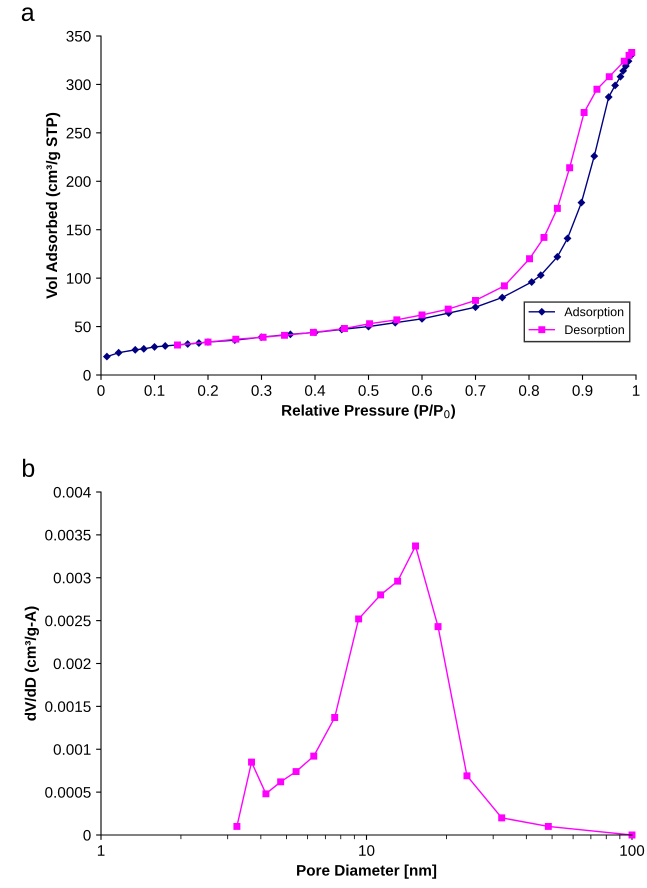 This screenshot has width=647, height=888. Describe the element at coordinates (528, 390) in the screenshot. I see `x-tick-label: 0.8` at that location.